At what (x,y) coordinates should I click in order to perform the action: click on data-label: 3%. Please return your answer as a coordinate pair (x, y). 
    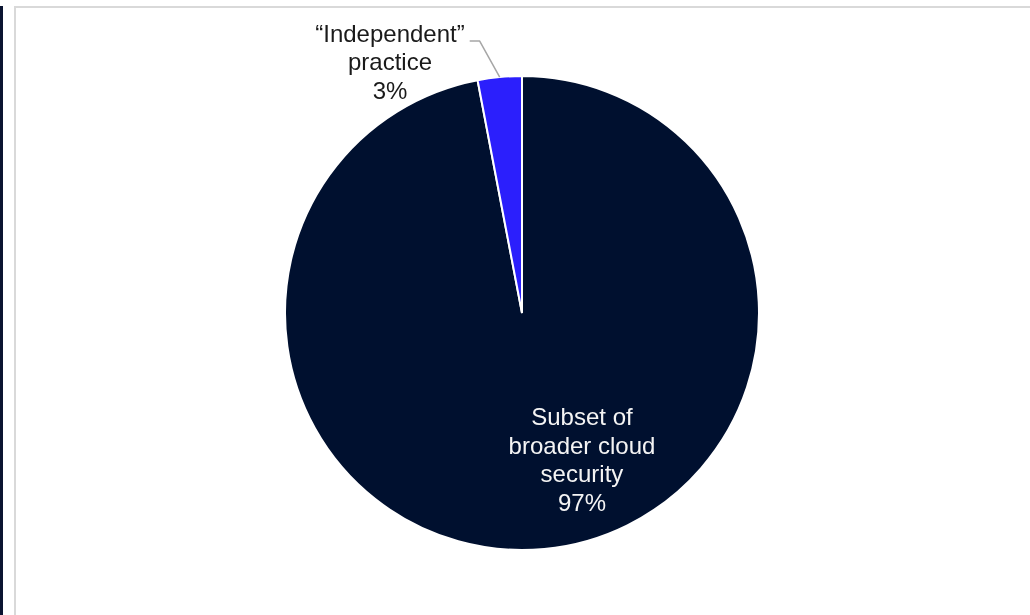
    Looking at the image, I should click on (390, 90).